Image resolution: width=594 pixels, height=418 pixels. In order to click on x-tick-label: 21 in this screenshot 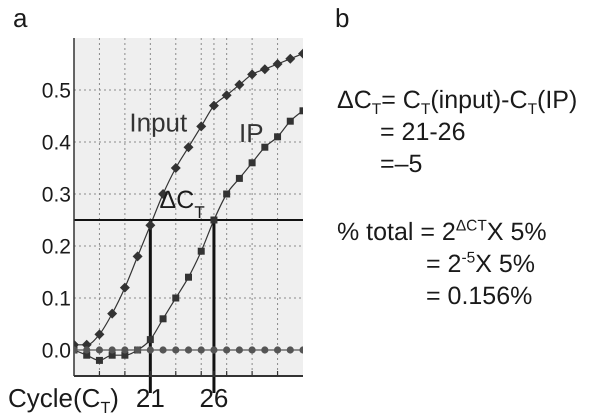, I will do `click(150, 398)`.